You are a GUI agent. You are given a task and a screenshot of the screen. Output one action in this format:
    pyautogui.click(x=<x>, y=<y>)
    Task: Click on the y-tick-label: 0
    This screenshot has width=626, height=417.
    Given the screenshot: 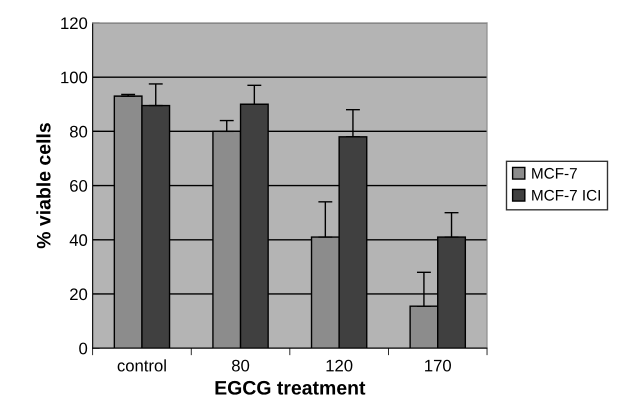 What is the action you would take?
    pyautogui.click(x=83, y=348)
    